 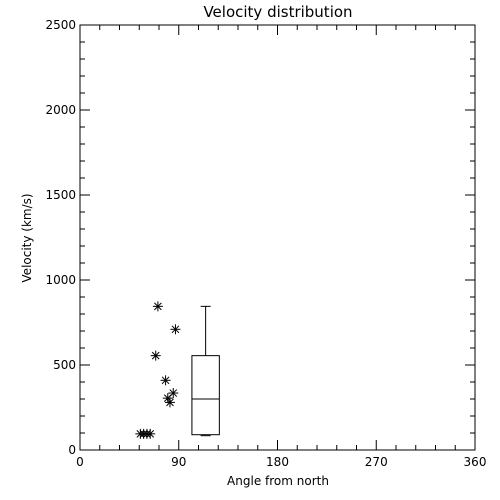 I want to click on scatter-points, so click(x=158, y=370).